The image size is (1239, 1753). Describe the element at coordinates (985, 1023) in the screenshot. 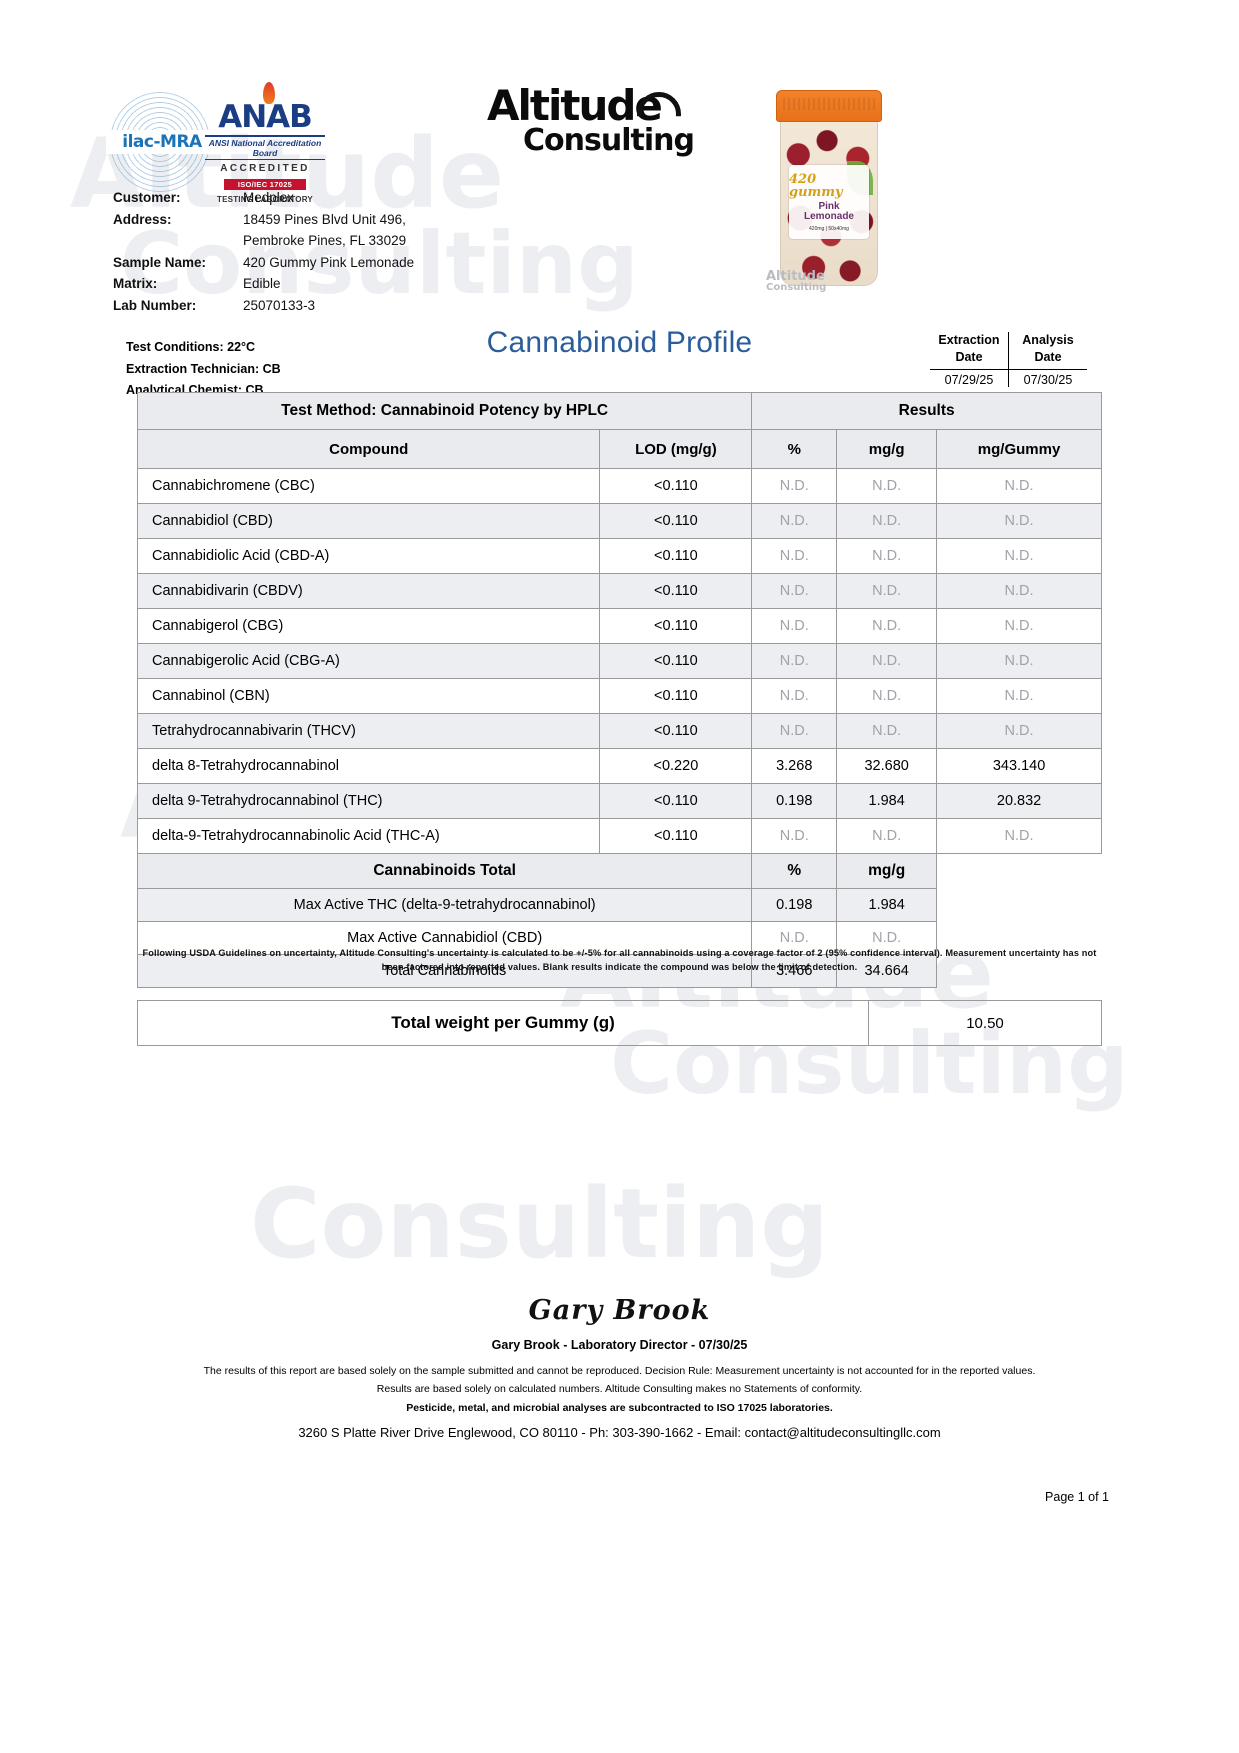

I see `total-weight-value: 10.50` at that location.